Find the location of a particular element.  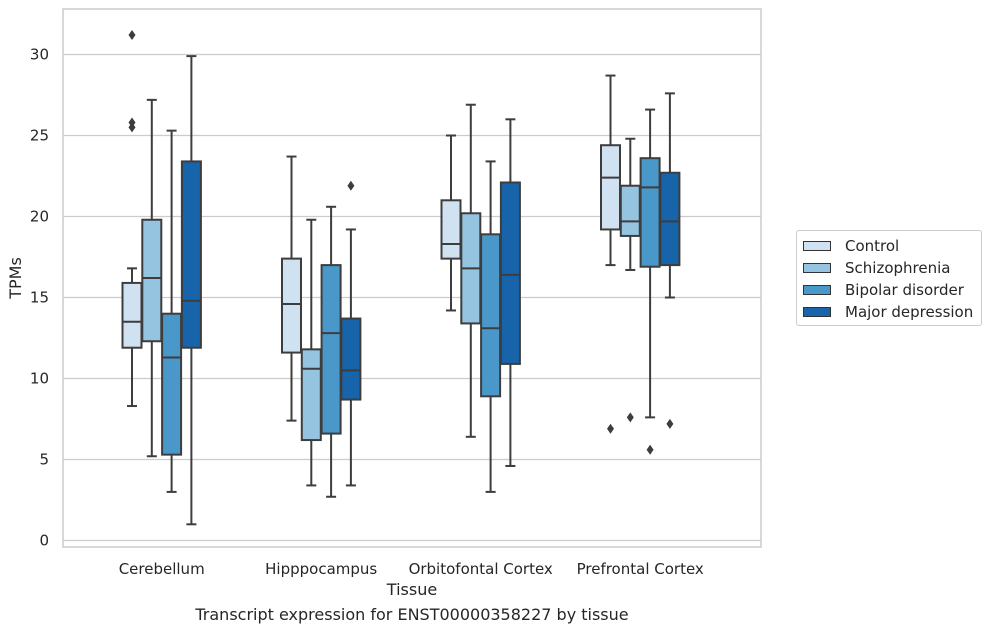

legend-item-bipolar-disorder: Bipolar disorder is located at coordinates (883, 290).